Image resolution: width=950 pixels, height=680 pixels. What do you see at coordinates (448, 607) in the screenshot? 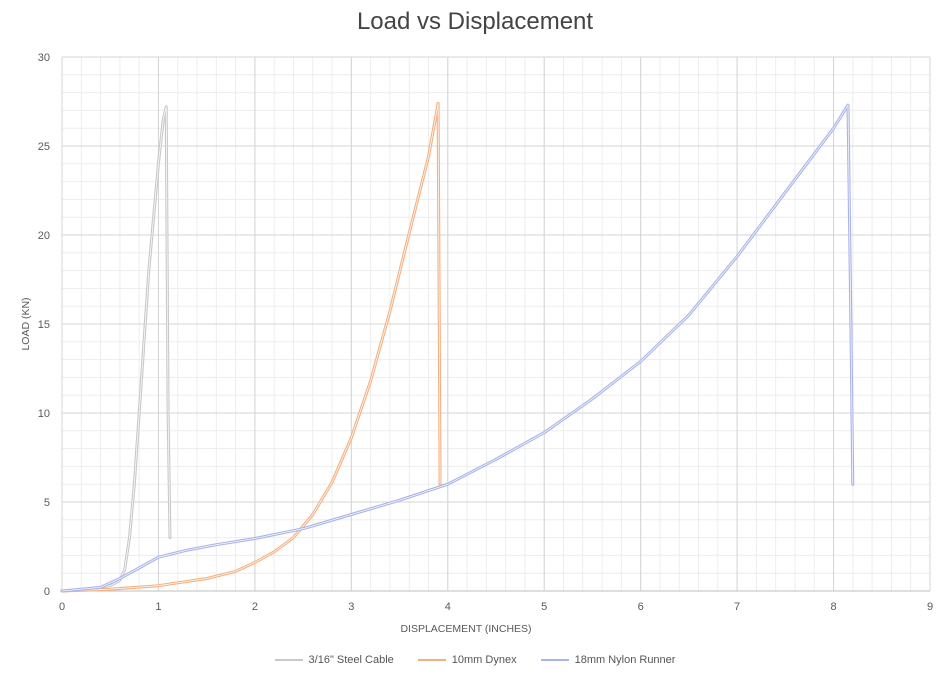
I see `x-tick-label: 4` at bounding box center [448, 607].